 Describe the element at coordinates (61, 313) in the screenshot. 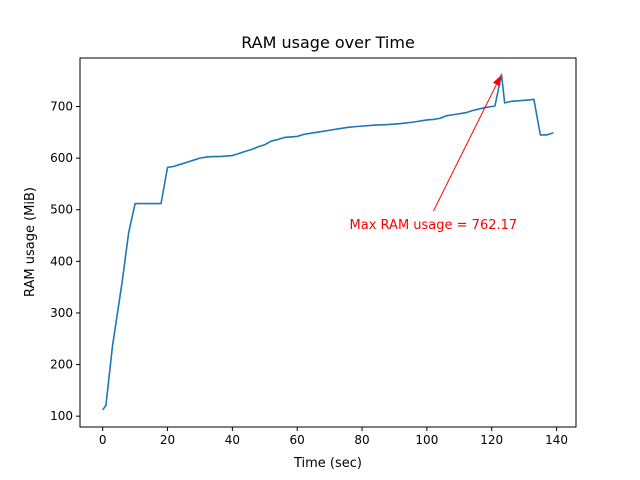

I see `y-tick-label: 300` at that location.